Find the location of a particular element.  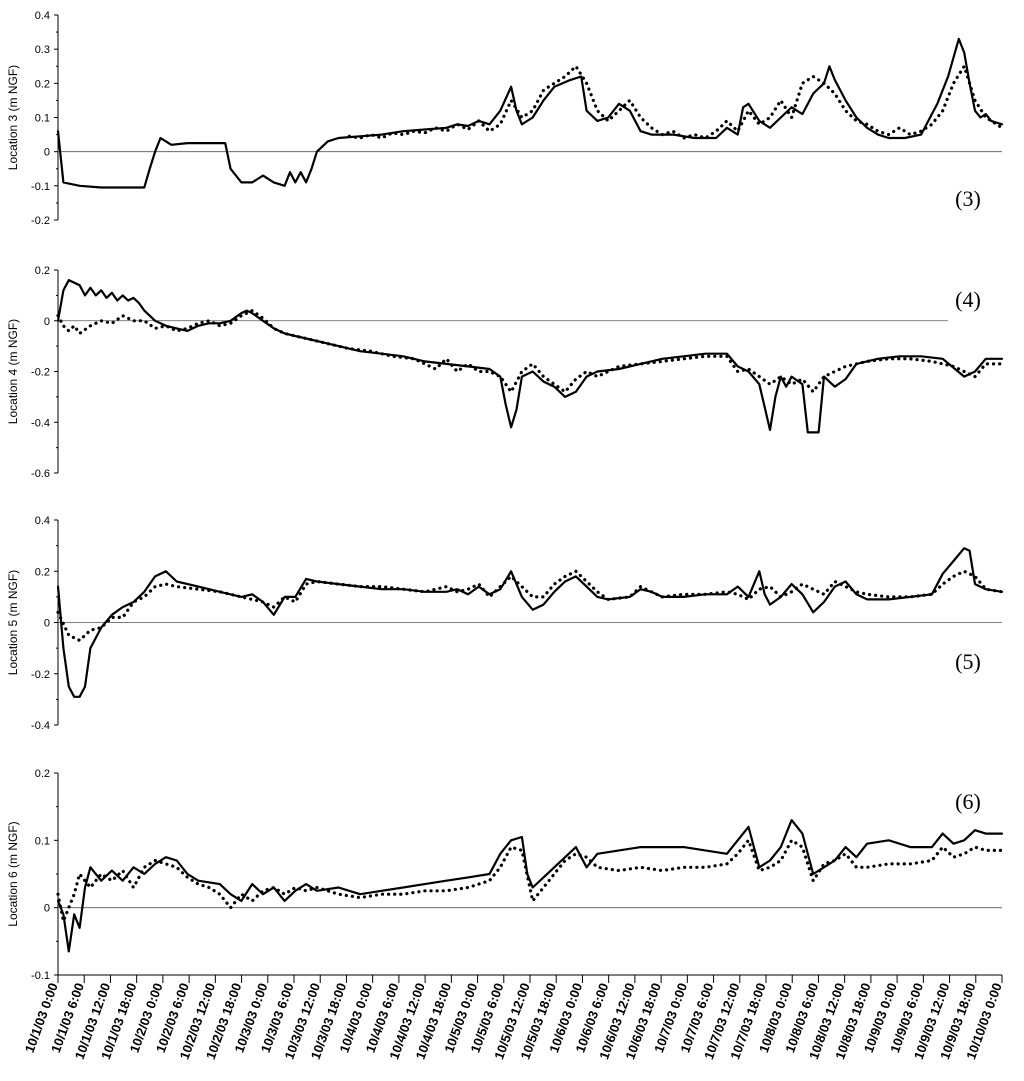

y-axis-label-4: Location 6 (m NGF) is located at coordinates (13, 873).